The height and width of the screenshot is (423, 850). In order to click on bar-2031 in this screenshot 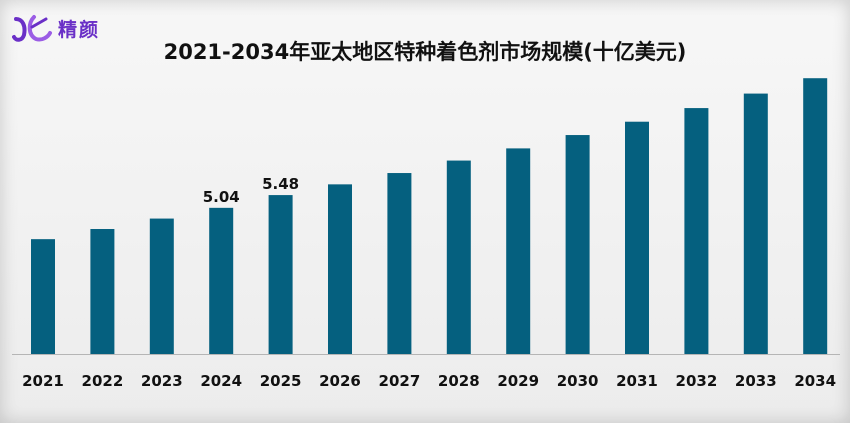, I will do `click(637, 238)`.